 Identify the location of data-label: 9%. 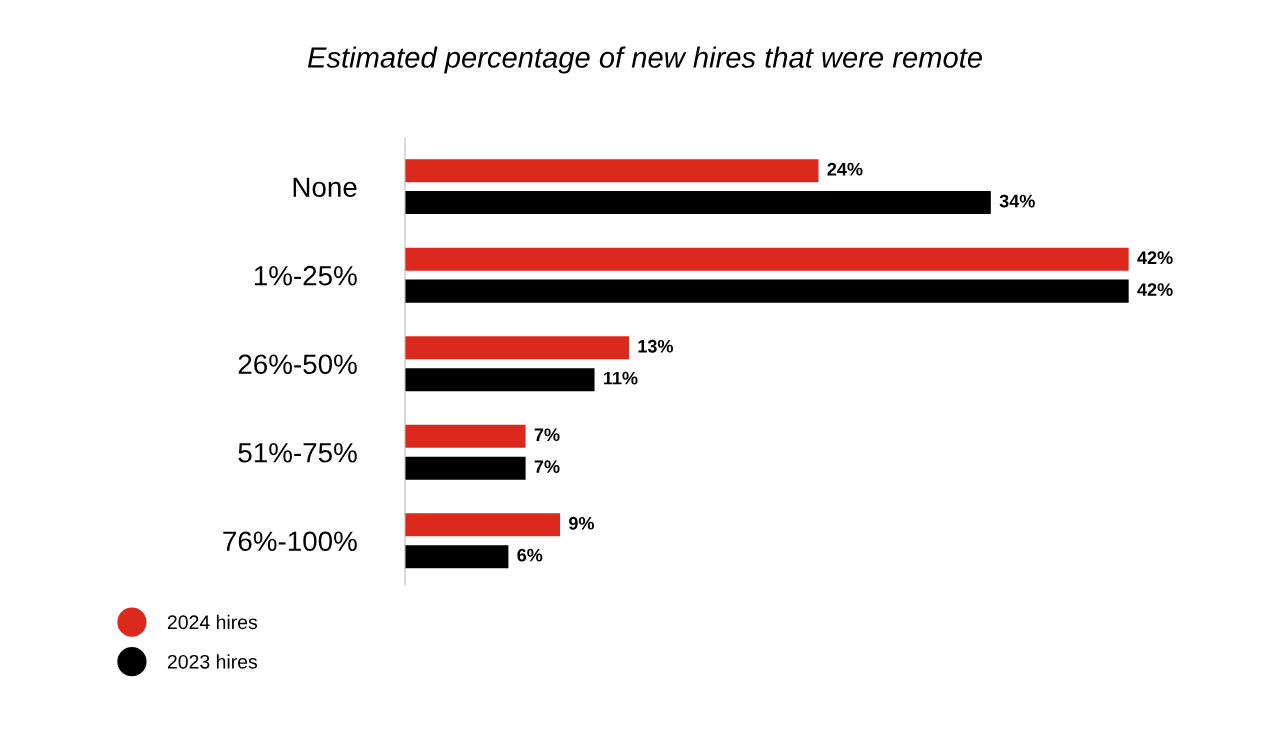
(582, 523).